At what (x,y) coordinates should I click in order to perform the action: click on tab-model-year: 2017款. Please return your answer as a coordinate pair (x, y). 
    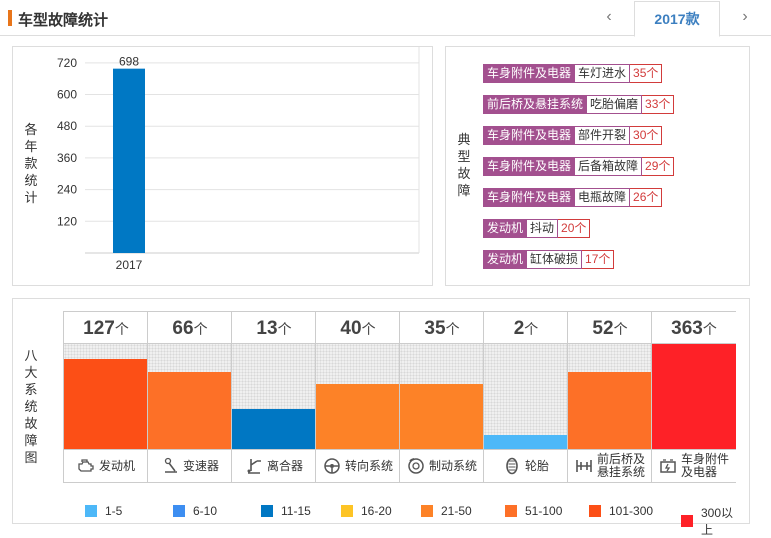
    Looking at the image, I should click on (677, 19).